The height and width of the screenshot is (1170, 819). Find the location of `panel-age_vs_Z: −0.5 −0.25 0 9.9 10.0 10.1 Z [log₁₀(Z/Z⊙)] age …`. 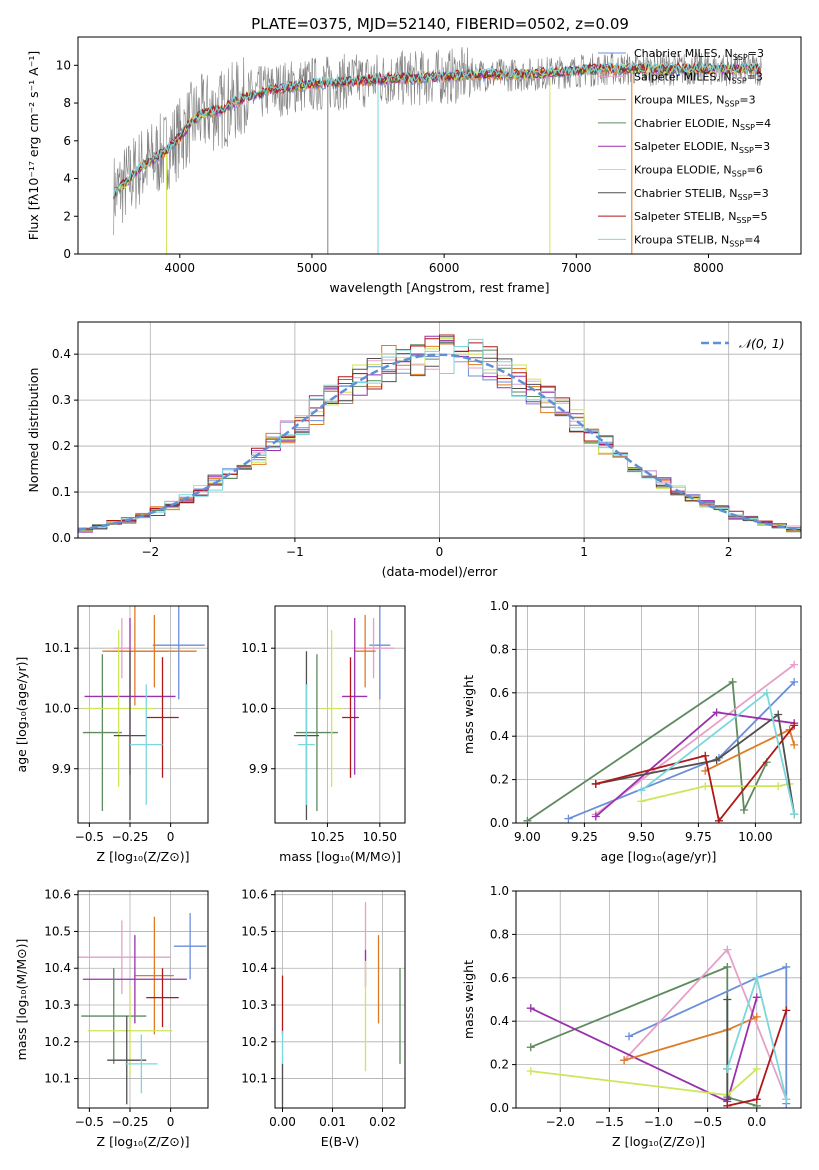

panel-age_vs_Z: −0.5 −0.25 0 9.9 10.0 10.1 Z [log₁₀(Z/Z⊙)] age … is located at coordinates (111, 734).